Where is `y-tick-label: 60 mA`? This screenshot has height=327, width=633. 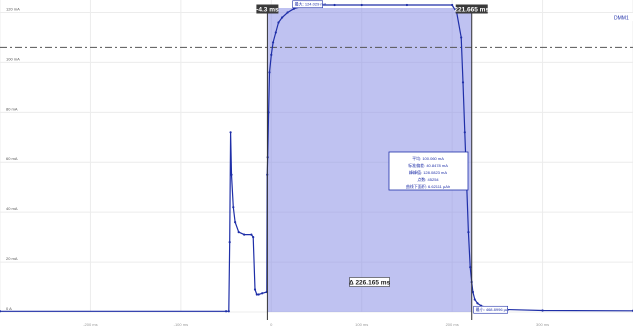
y-tick-label: 60 mA is located at coordinates (12, 158).